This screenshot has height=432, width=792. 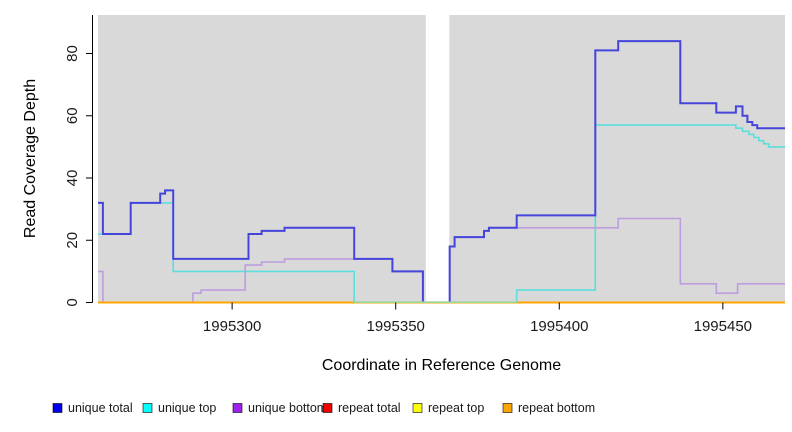 I want to click on legend-label-repeat-total: repeat total, so click(x=369, y=408).